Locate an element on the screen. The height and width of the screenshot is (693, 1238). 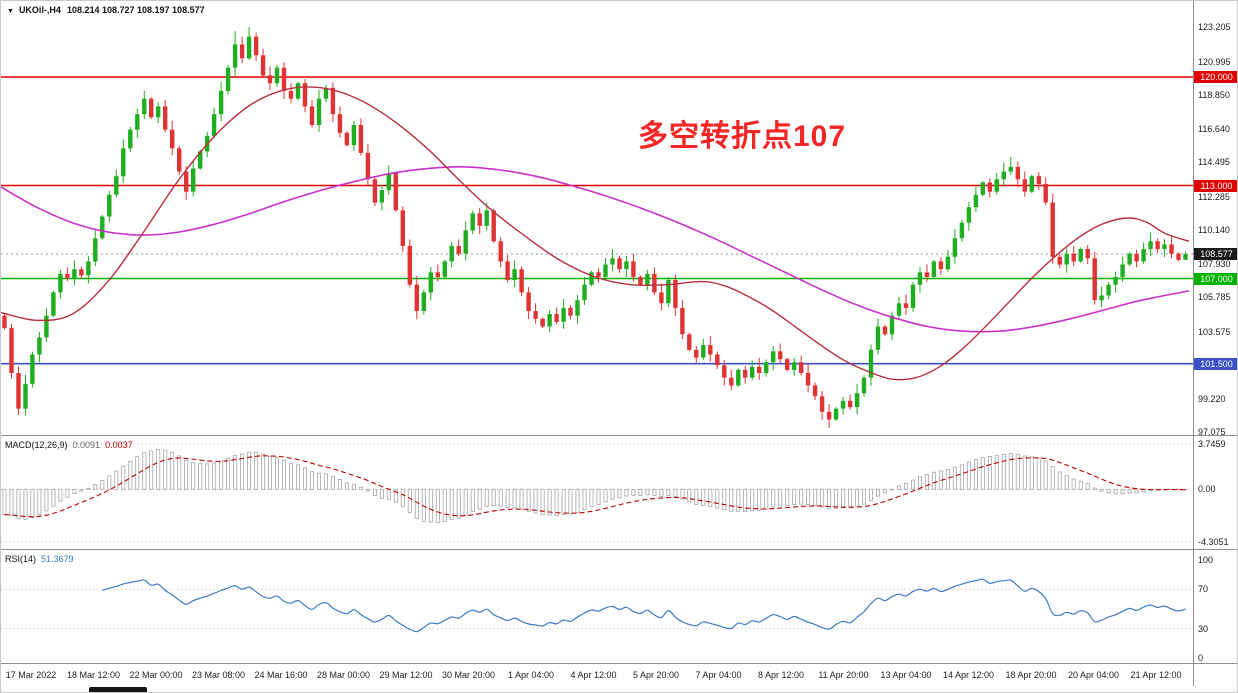
time-axis-label: 11 Apr 20:00 is located at coordinates (843, 675).